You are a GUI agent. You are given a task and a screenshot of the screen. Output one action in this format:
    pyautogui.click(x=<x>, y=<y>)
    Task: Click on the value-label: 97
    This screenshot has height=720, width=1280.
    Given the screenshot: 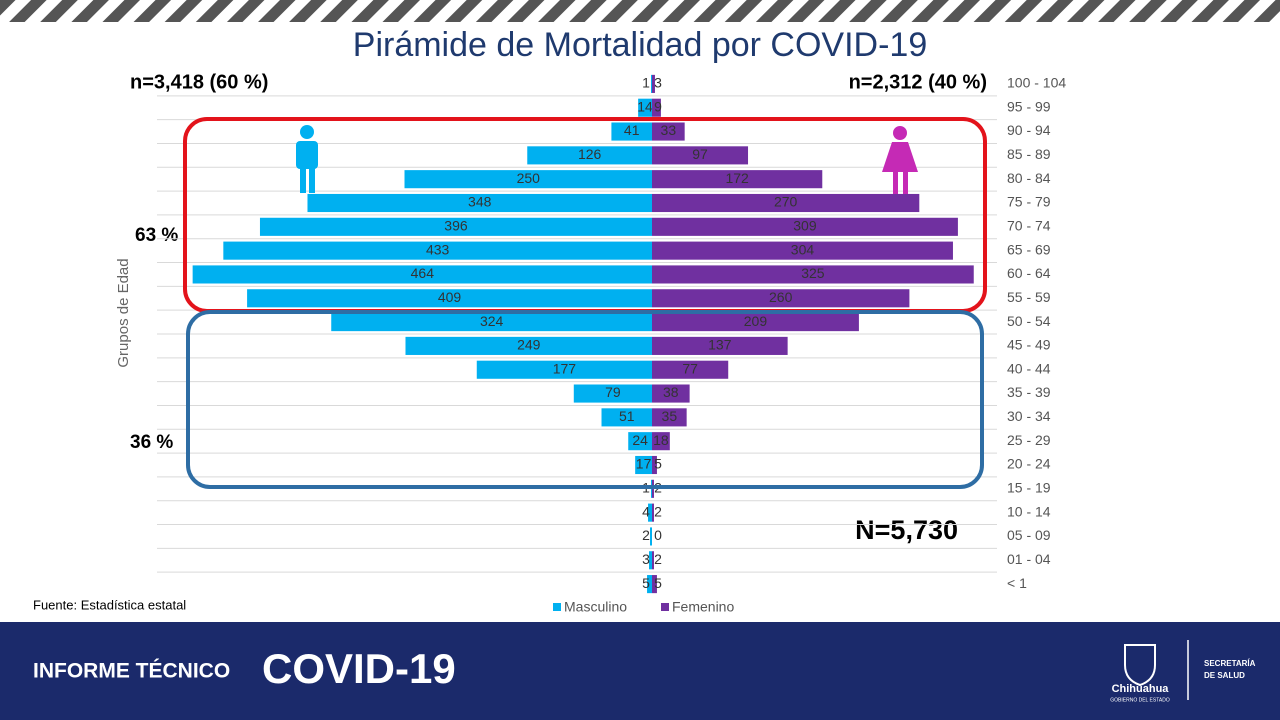 What is the action you would take?
    pyautogui.click(x=700, y=154)
    